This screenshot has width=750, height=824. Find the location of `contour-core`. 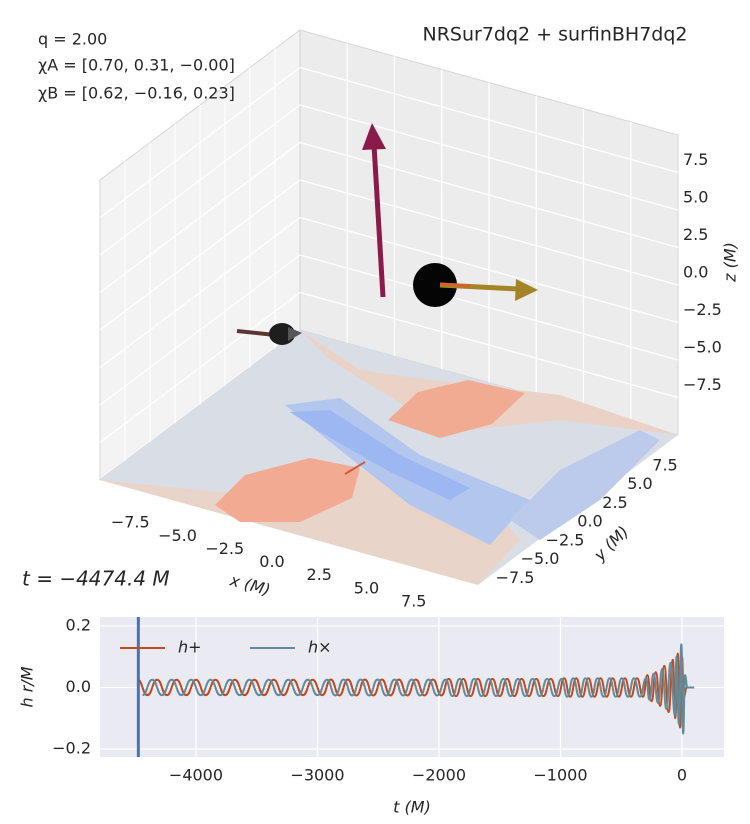

contour-core is located at coordinates (380, 455).